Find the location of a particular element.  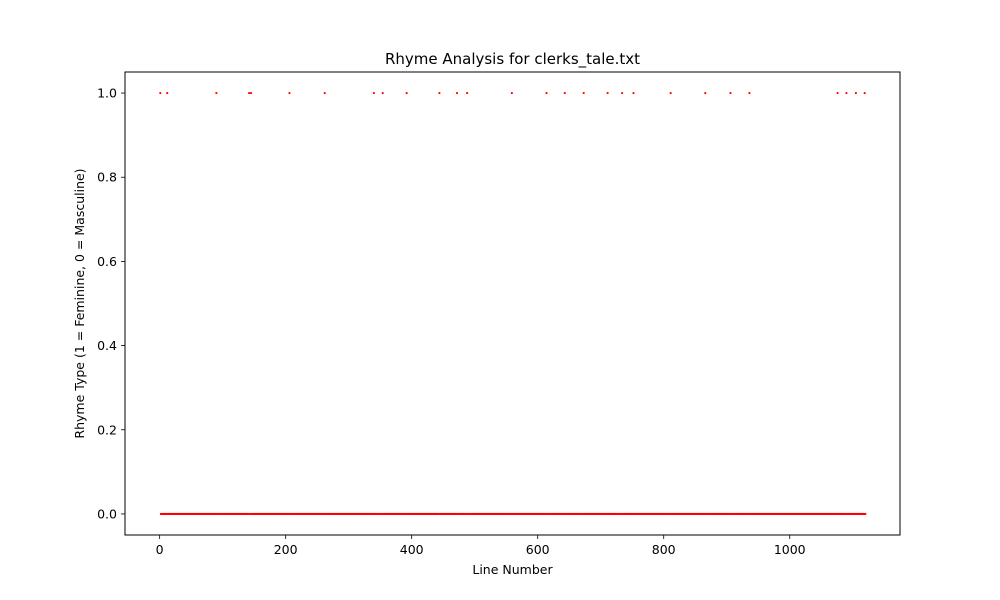

x-axis: 0 200 400 600 800 1000 is located at coordinates (481, 546).